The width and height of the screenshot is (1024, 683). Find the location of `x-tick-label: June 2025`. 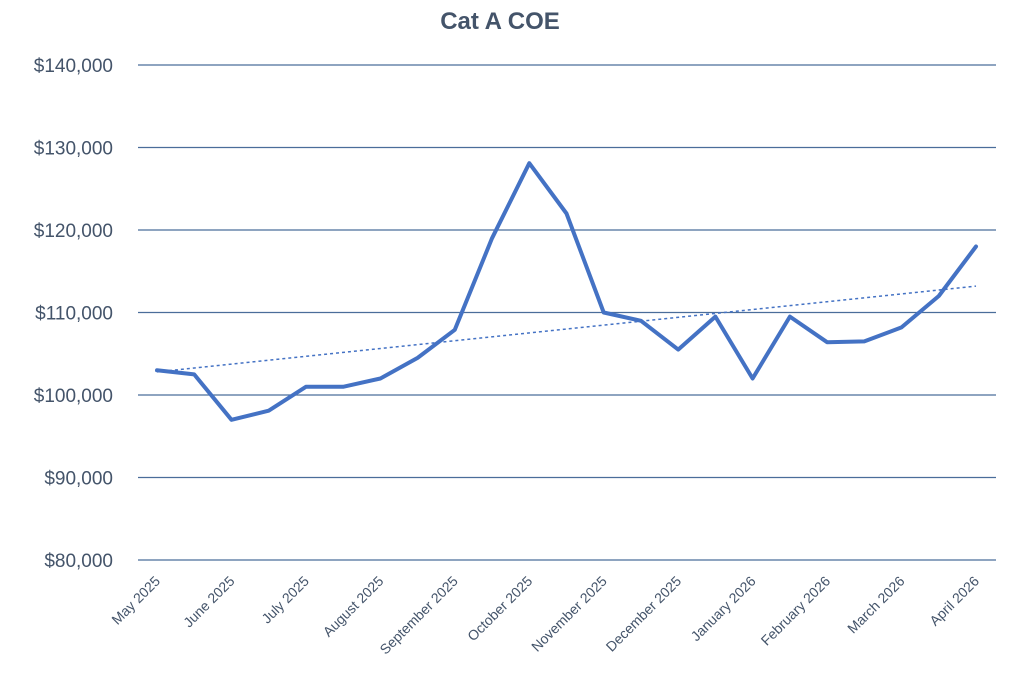

x-tick-label: June 2025 is located at coordinates (209, 602).